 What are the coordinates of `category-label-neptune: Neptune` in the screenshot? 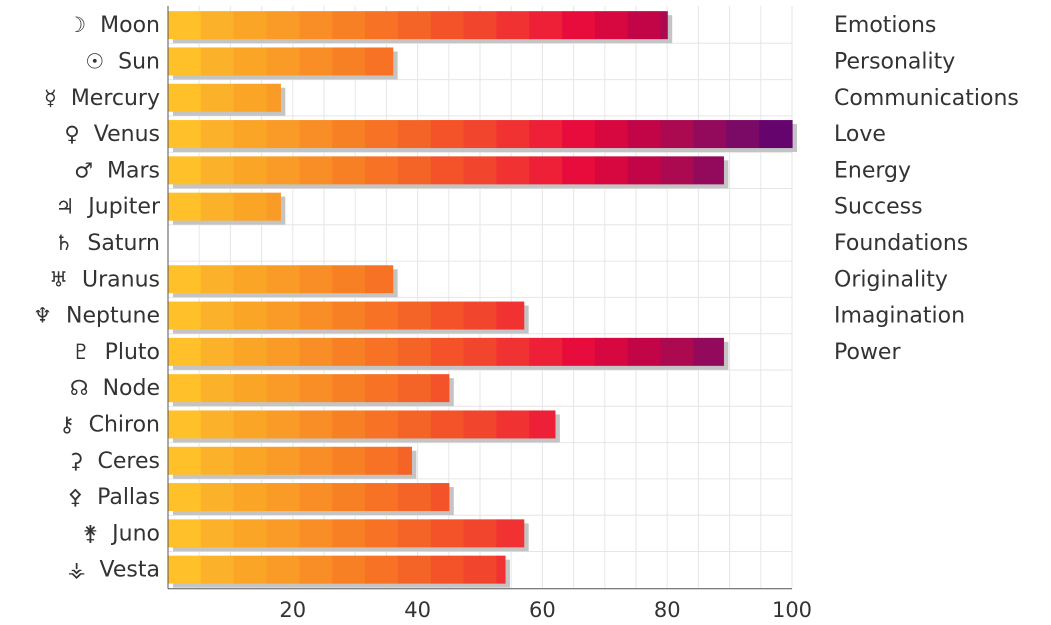 It's located at (113, 316).